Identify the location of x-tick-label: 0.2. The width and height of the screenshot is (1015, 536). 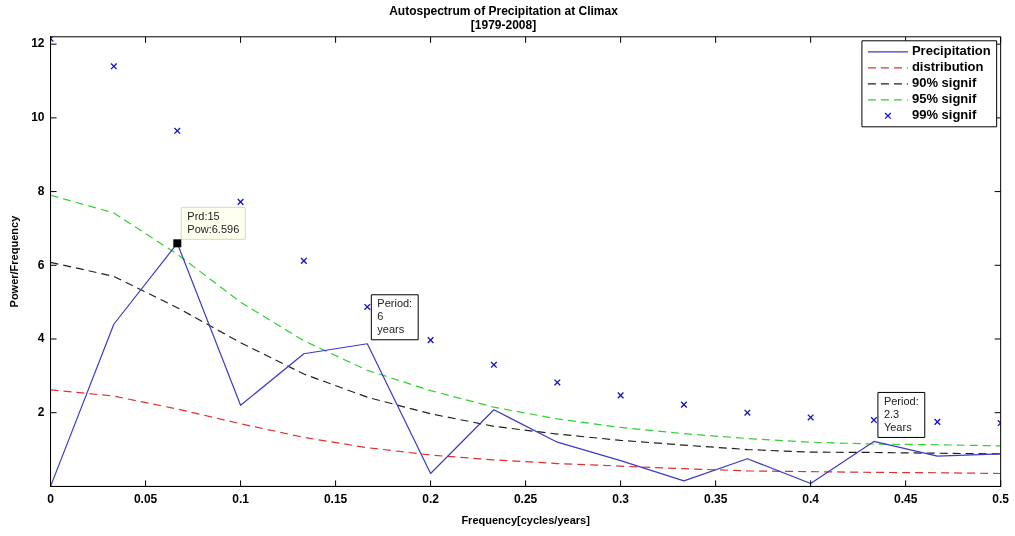
(431, 498).